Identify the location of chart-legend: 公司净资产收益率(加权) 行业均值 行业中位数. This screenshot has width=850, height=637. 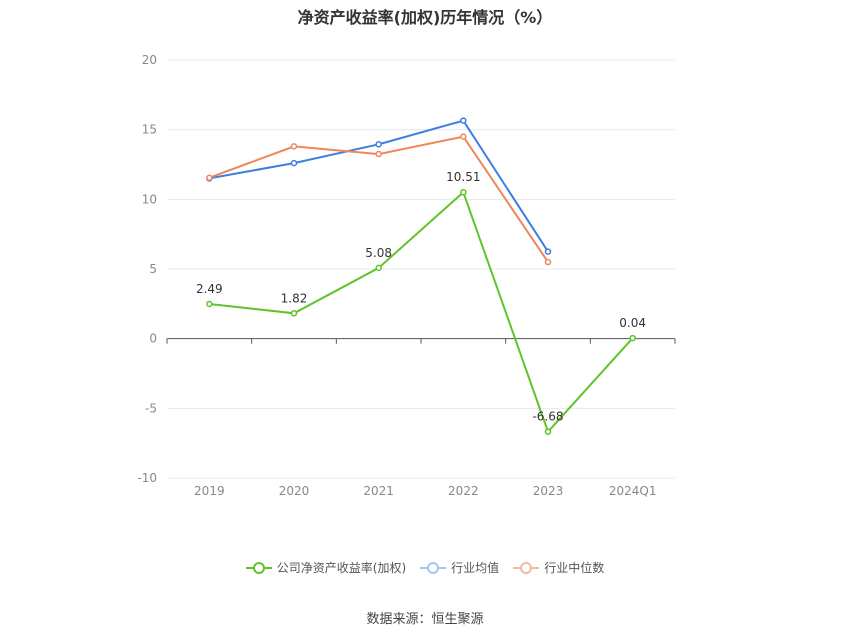
(425, 567).